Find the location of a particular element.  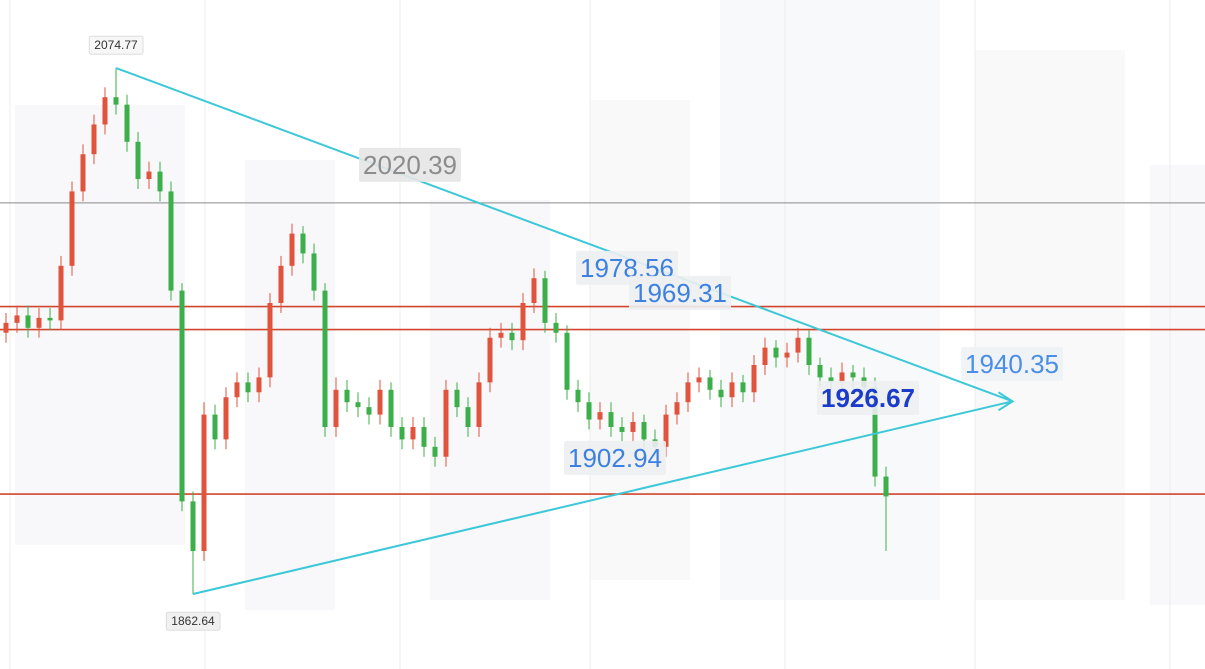

label-text: 1862.64 is located at coordinates (193, 621).